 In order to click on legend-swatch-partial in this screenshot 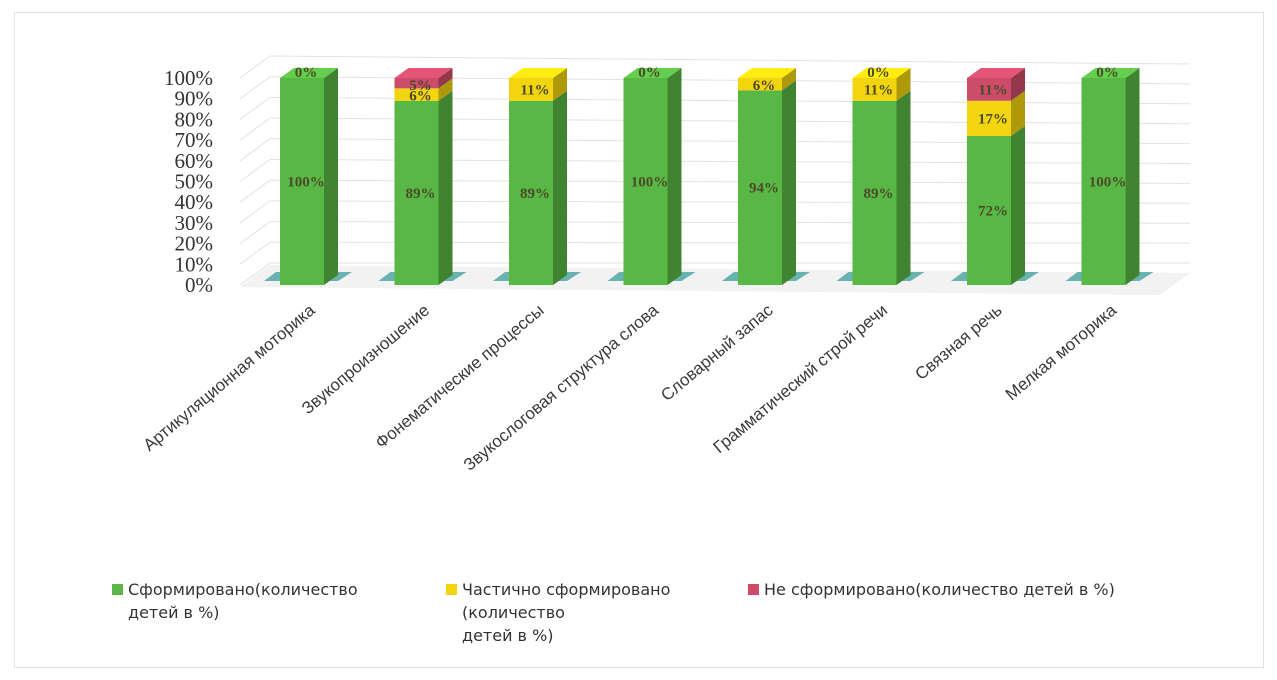, I will do `click(451, 589)`.